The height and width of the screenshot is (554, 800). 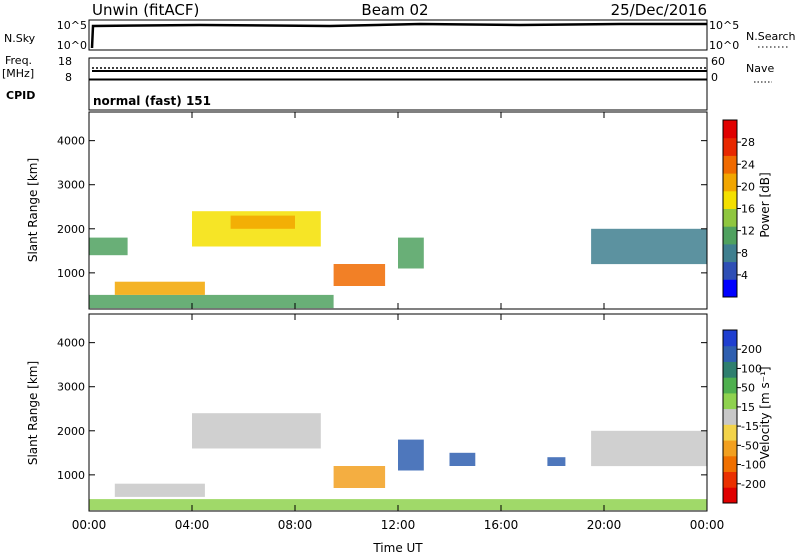 I want to click on x-tick-label: 16:00, so click(x=501, y=525).